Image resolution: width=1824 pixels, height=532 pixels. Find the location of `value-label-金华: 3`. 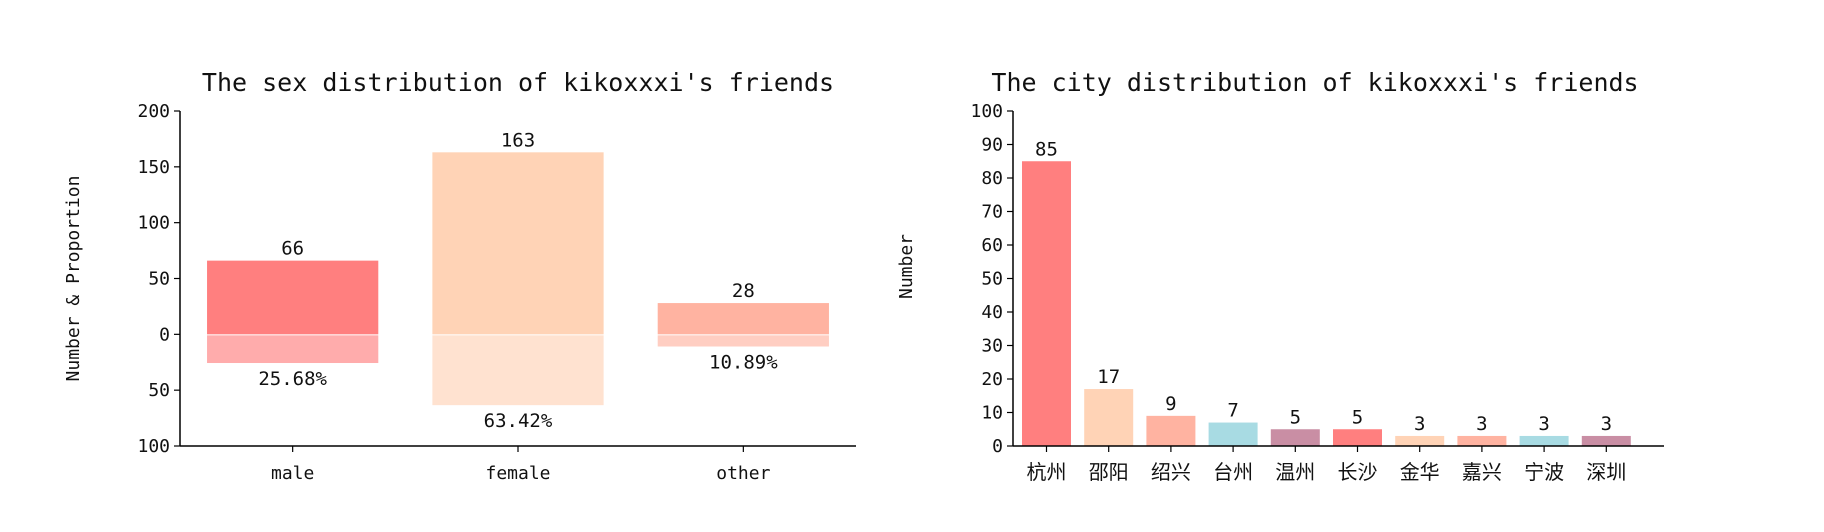

value-label-金华: 3 is located at coordinates (1419, 424).